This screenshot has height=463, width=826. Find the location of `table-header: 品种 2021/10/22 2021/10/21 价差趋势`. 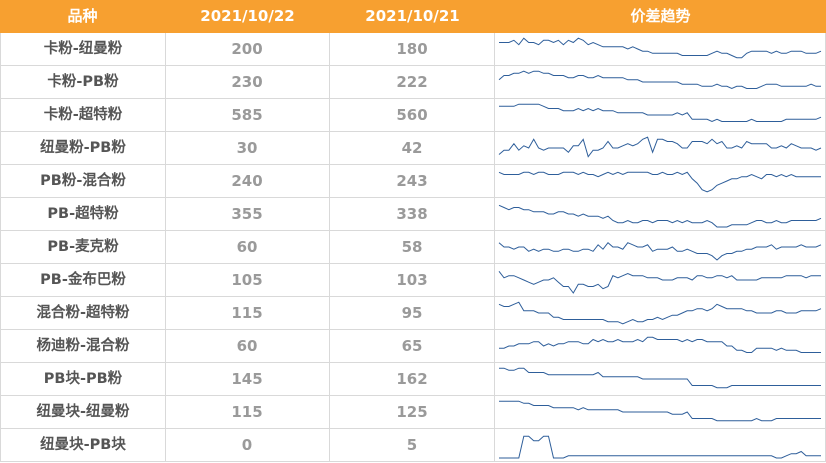

table-header: 品种 2021/10/22 2021/10/21 价差趋势 is located at coordinates (413, 16).